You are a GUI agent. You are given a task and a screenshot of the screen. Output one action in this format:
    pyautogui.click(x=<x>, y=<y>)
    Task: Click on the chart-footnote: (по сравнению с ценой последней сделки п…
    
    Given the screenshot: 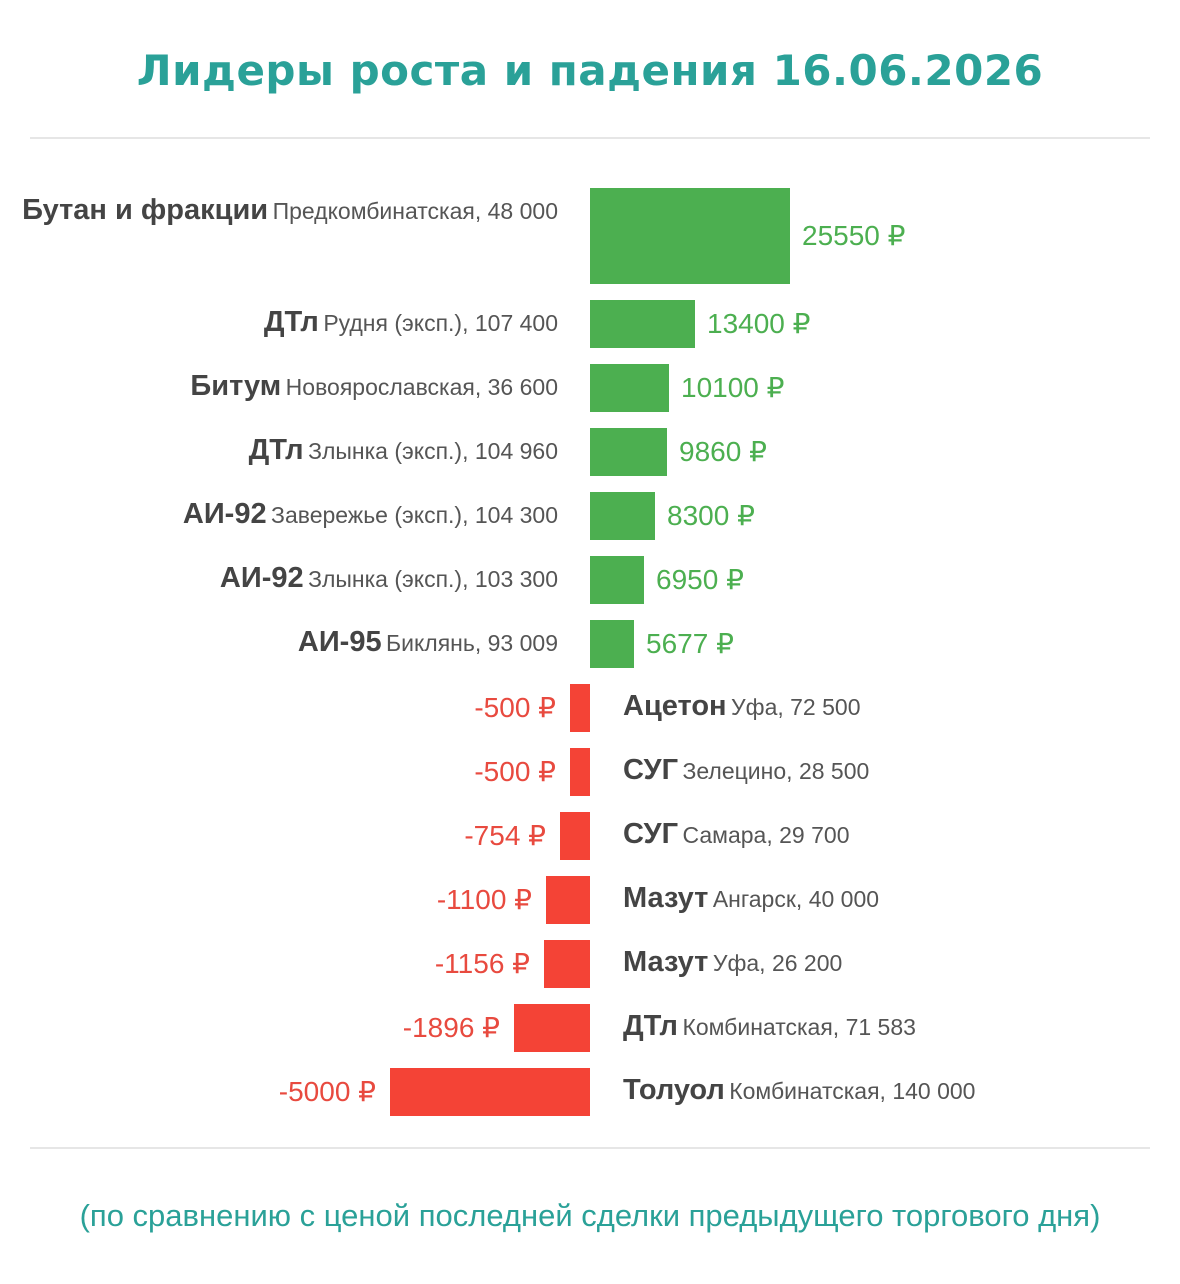 What is the action you would take?
    pyautogui.click(x=590, y=1215)
    